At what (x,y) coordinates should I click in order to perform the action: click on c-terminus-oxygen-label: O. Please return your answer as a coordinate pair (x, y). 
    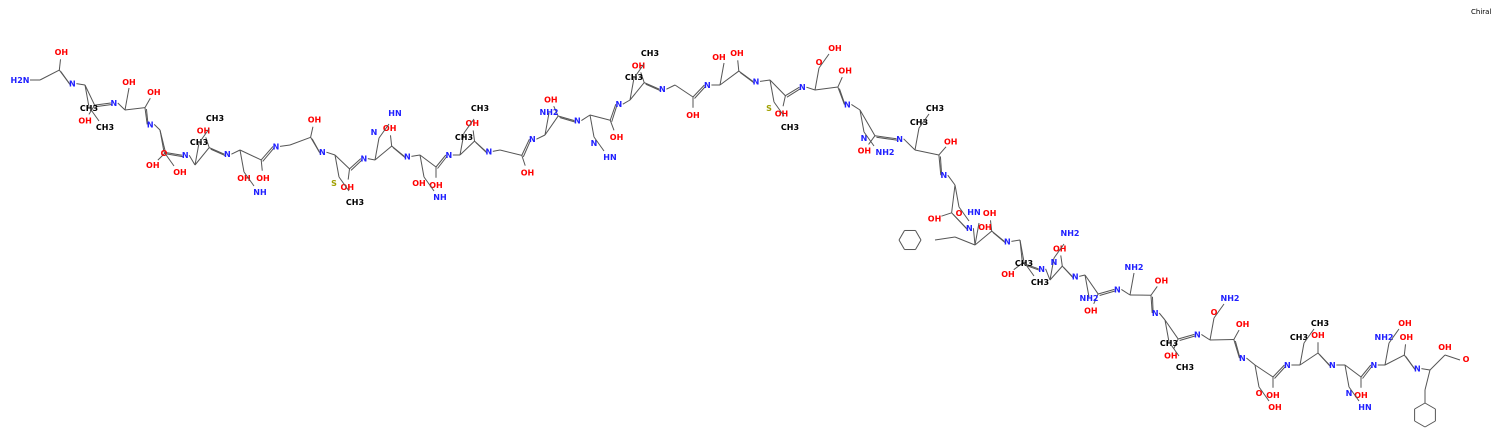
    Looking at the image, I should click on (1466, 359).